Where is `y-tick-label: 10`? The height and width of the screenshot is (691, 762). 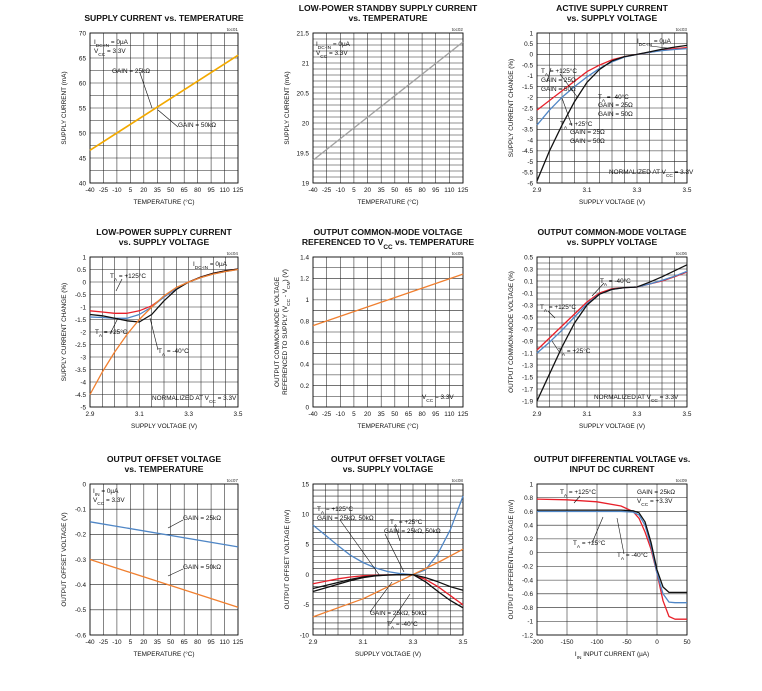 y-tick-label: 10 is located at coordinates (306, 515).